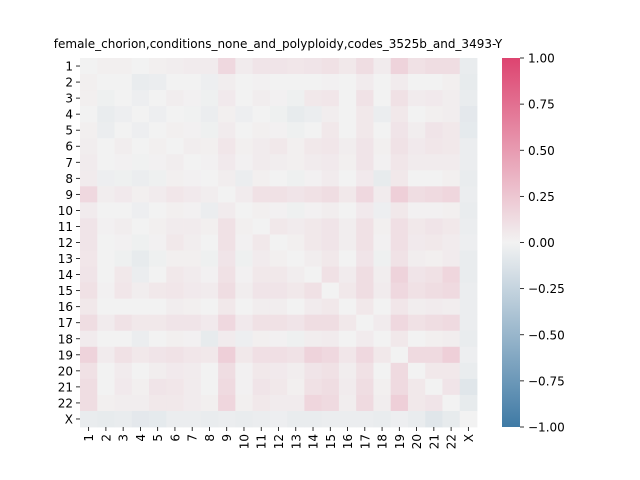 The height and width of the screenshot is (480, 640). Describe the element at coordinates (546, 289) in the screenshot. I see `colorbar-tick-label: −0.25` at that location.